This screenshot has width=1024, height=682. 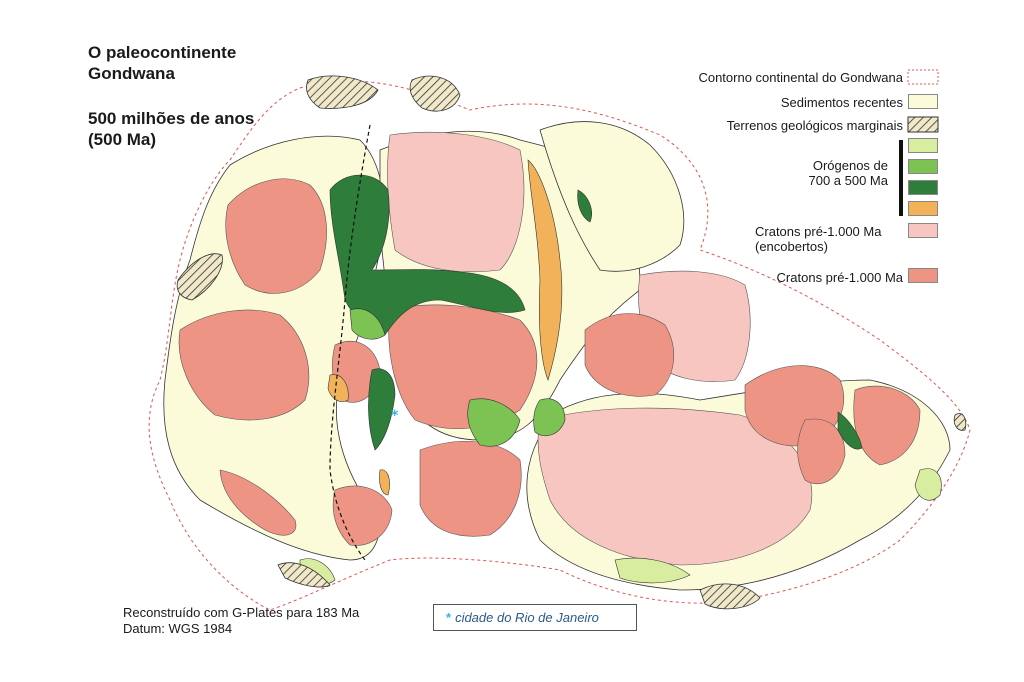 I want to click on legend-label-cratons: Cratons pré-1.000 Ma, so click(x=839, y=277).